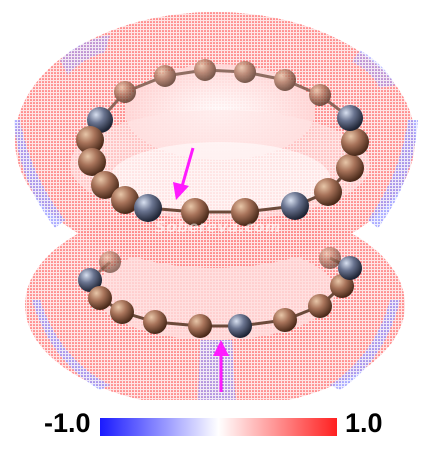  I want to click on arrow-lower, so click(221, 366).